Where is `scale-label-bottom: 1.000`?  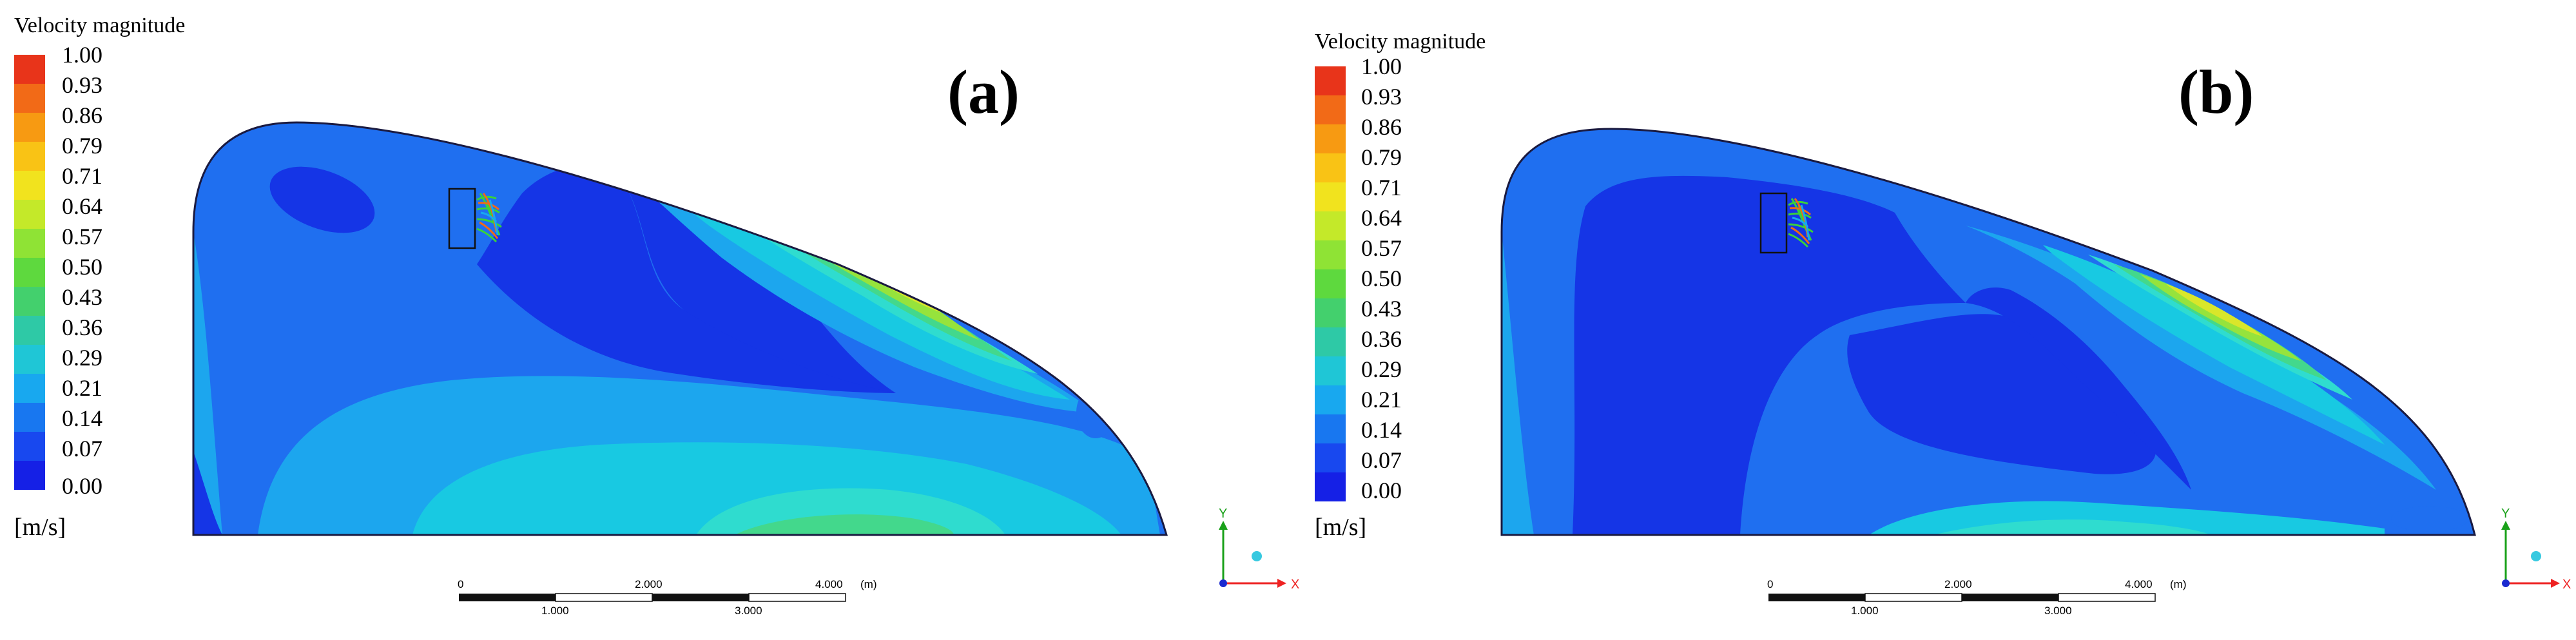
scale-label-bottom: 1.000 is located at coordinates (555, 611).